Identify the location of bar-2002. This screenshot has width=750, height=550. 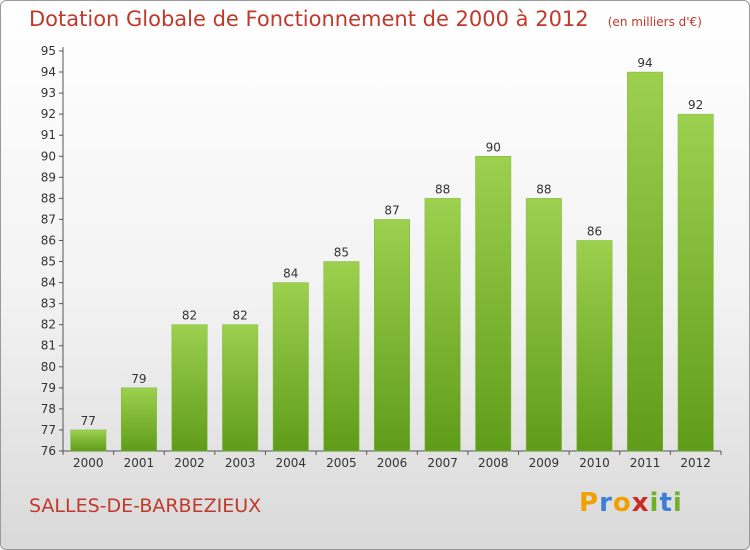
(189, 388).